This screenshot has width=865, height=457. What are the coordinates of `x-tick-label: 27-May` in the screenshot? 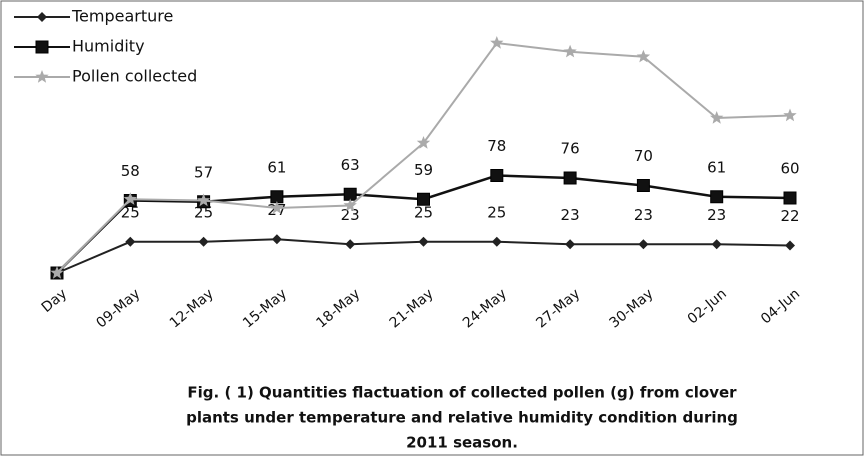 It's located at (558, 309).